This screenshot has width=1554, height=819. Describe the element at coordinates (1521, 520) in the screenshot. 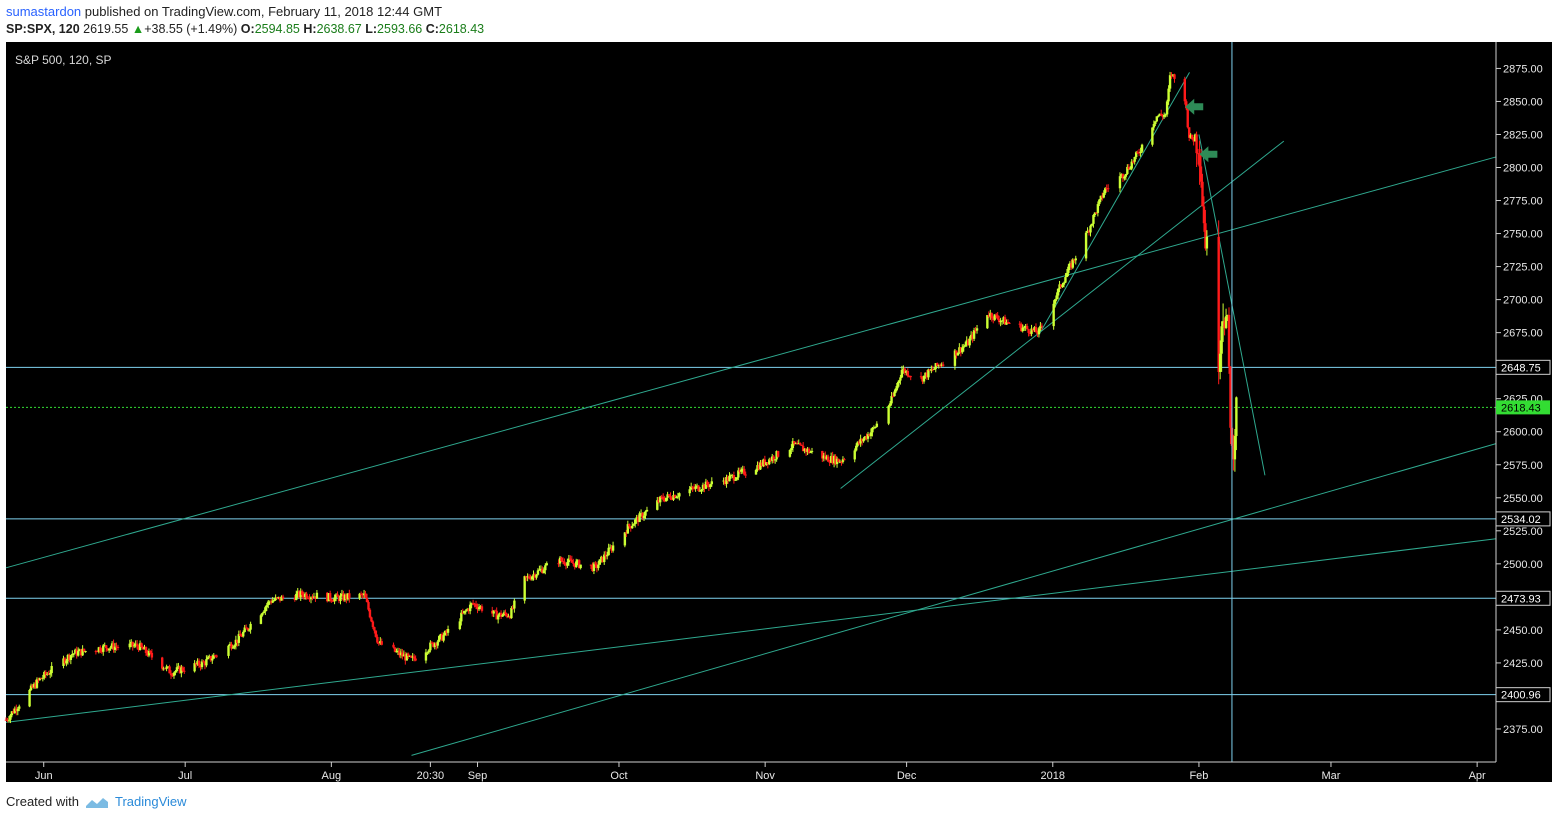

I see `price-level-label: 2534.02` at that location.